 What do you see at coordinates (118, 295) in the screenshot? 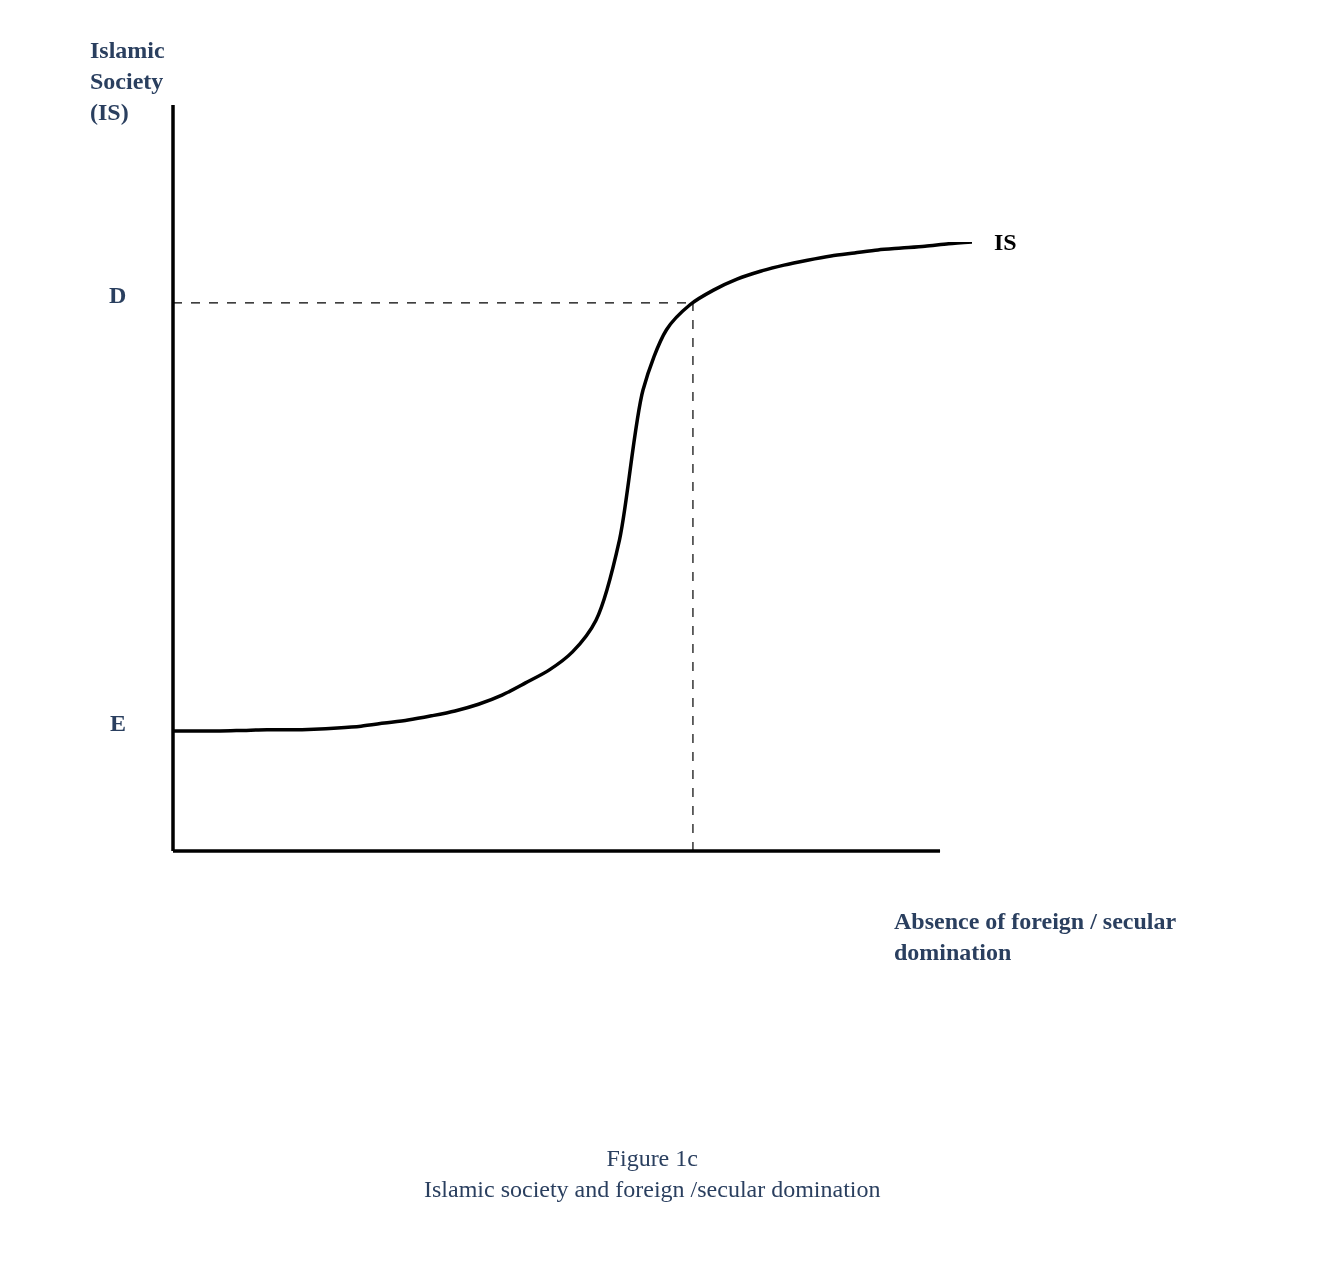
I see `ref-line-label: D` at bounding box center [118, 295].